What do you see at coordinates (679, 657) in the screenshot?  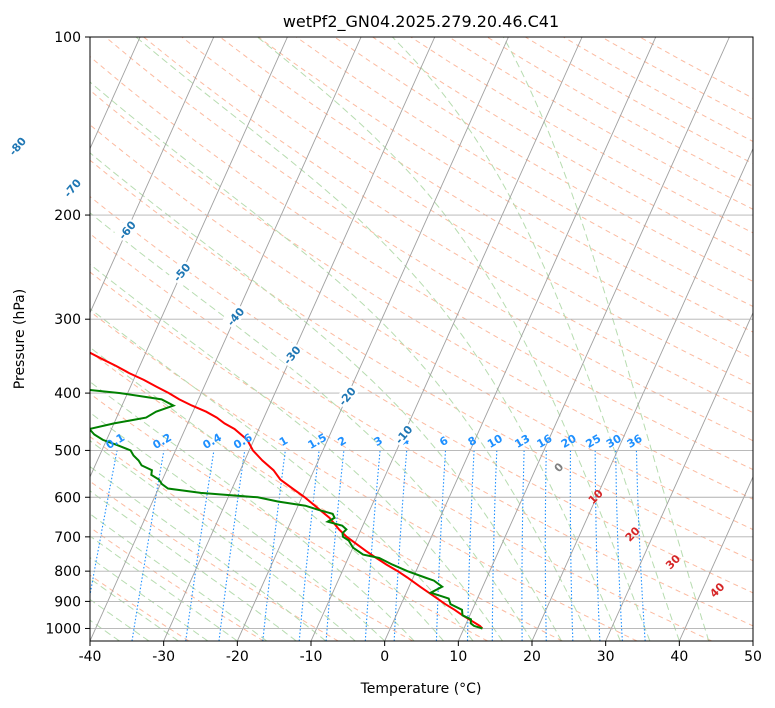 I see `x-tick-label: 40` at bounding box center [679, 657].